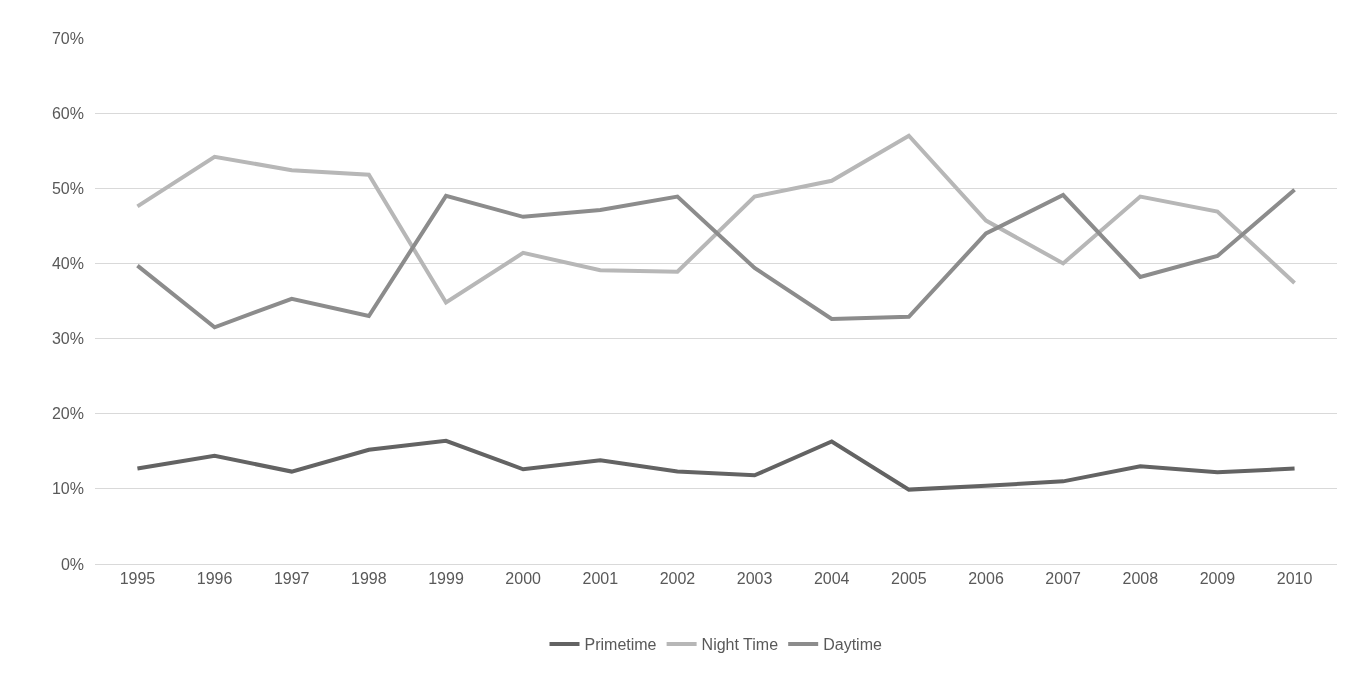 This screenshot has width=1372, height=673. Describe the element at coordinates (67, 414) in the screenshot. I see `y-tick-label: 20%` at that location.